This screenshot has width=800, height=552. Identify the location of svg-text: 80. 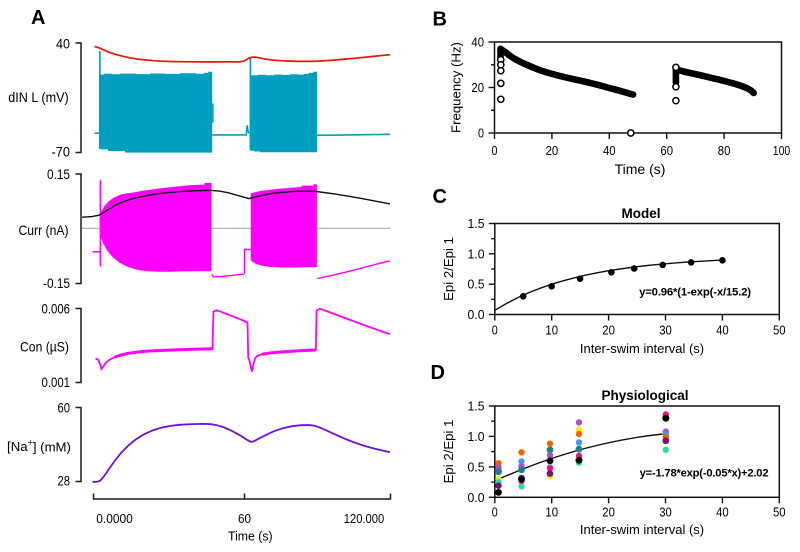
(724, 150).